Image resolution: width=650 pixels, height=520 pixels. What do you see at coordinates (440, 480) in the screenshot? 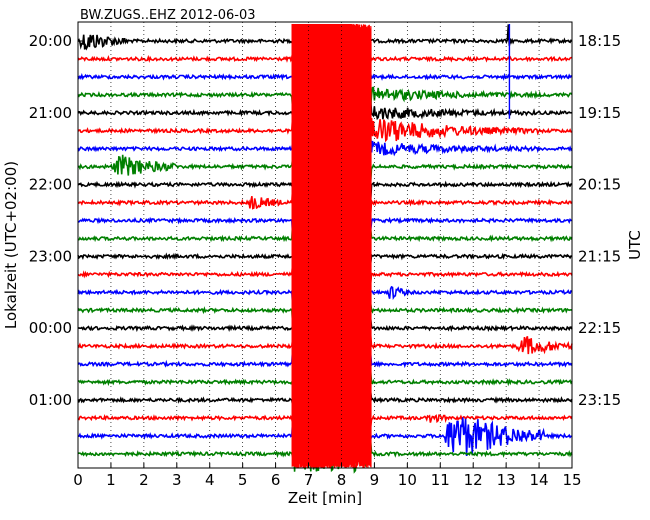
I see `x-tick-label-11: 11` at bounding box center [440, 480].